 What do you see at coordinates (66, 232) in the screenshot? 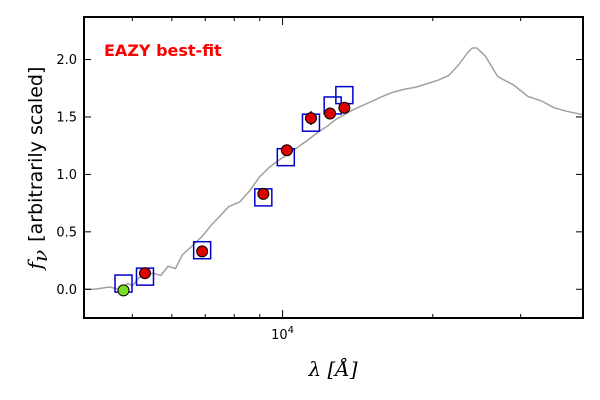
I see `y-tick-label: 0.5` at bounding box center [66, 232].